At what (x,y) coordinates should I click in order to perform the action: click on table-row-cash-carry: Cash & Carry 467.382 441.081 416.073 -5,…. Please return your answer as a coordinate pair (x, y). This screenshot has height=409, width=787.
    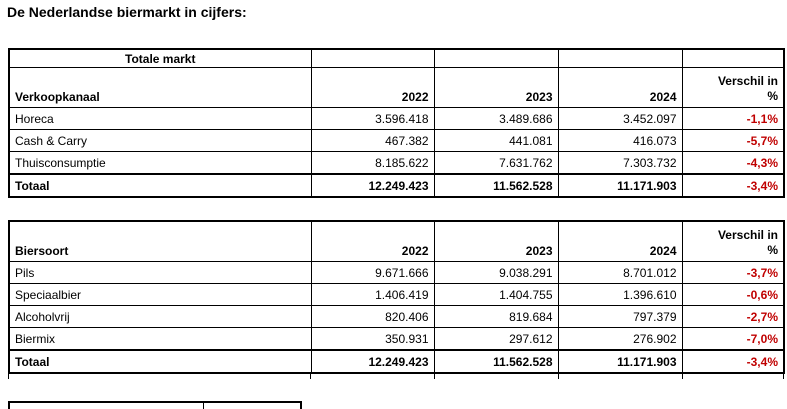
    Looking at the image, I should click on (396, 140).